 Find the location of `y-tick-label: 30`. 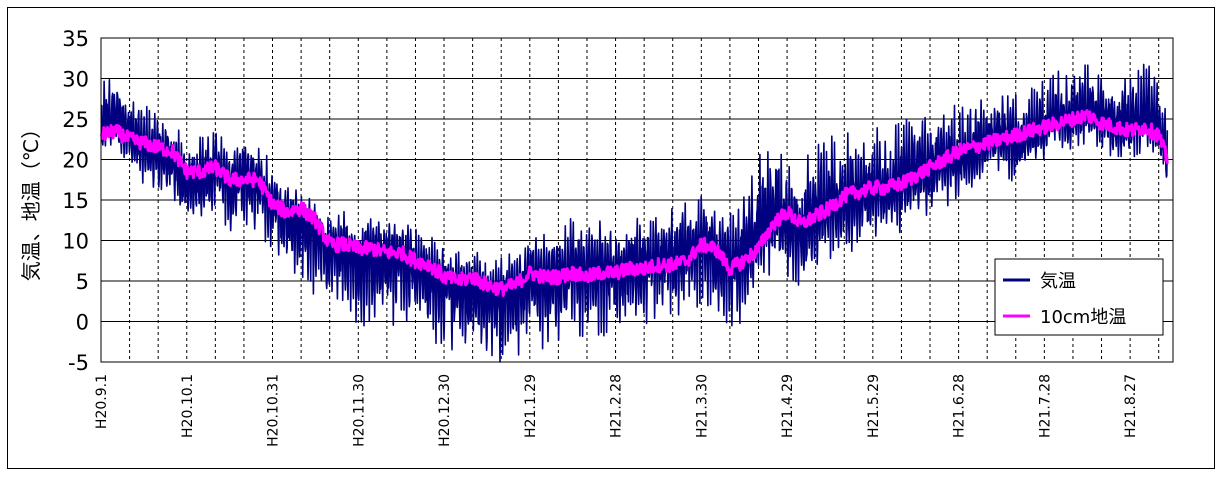

y-tick-label: 30 is located at coordinates (75, 80).